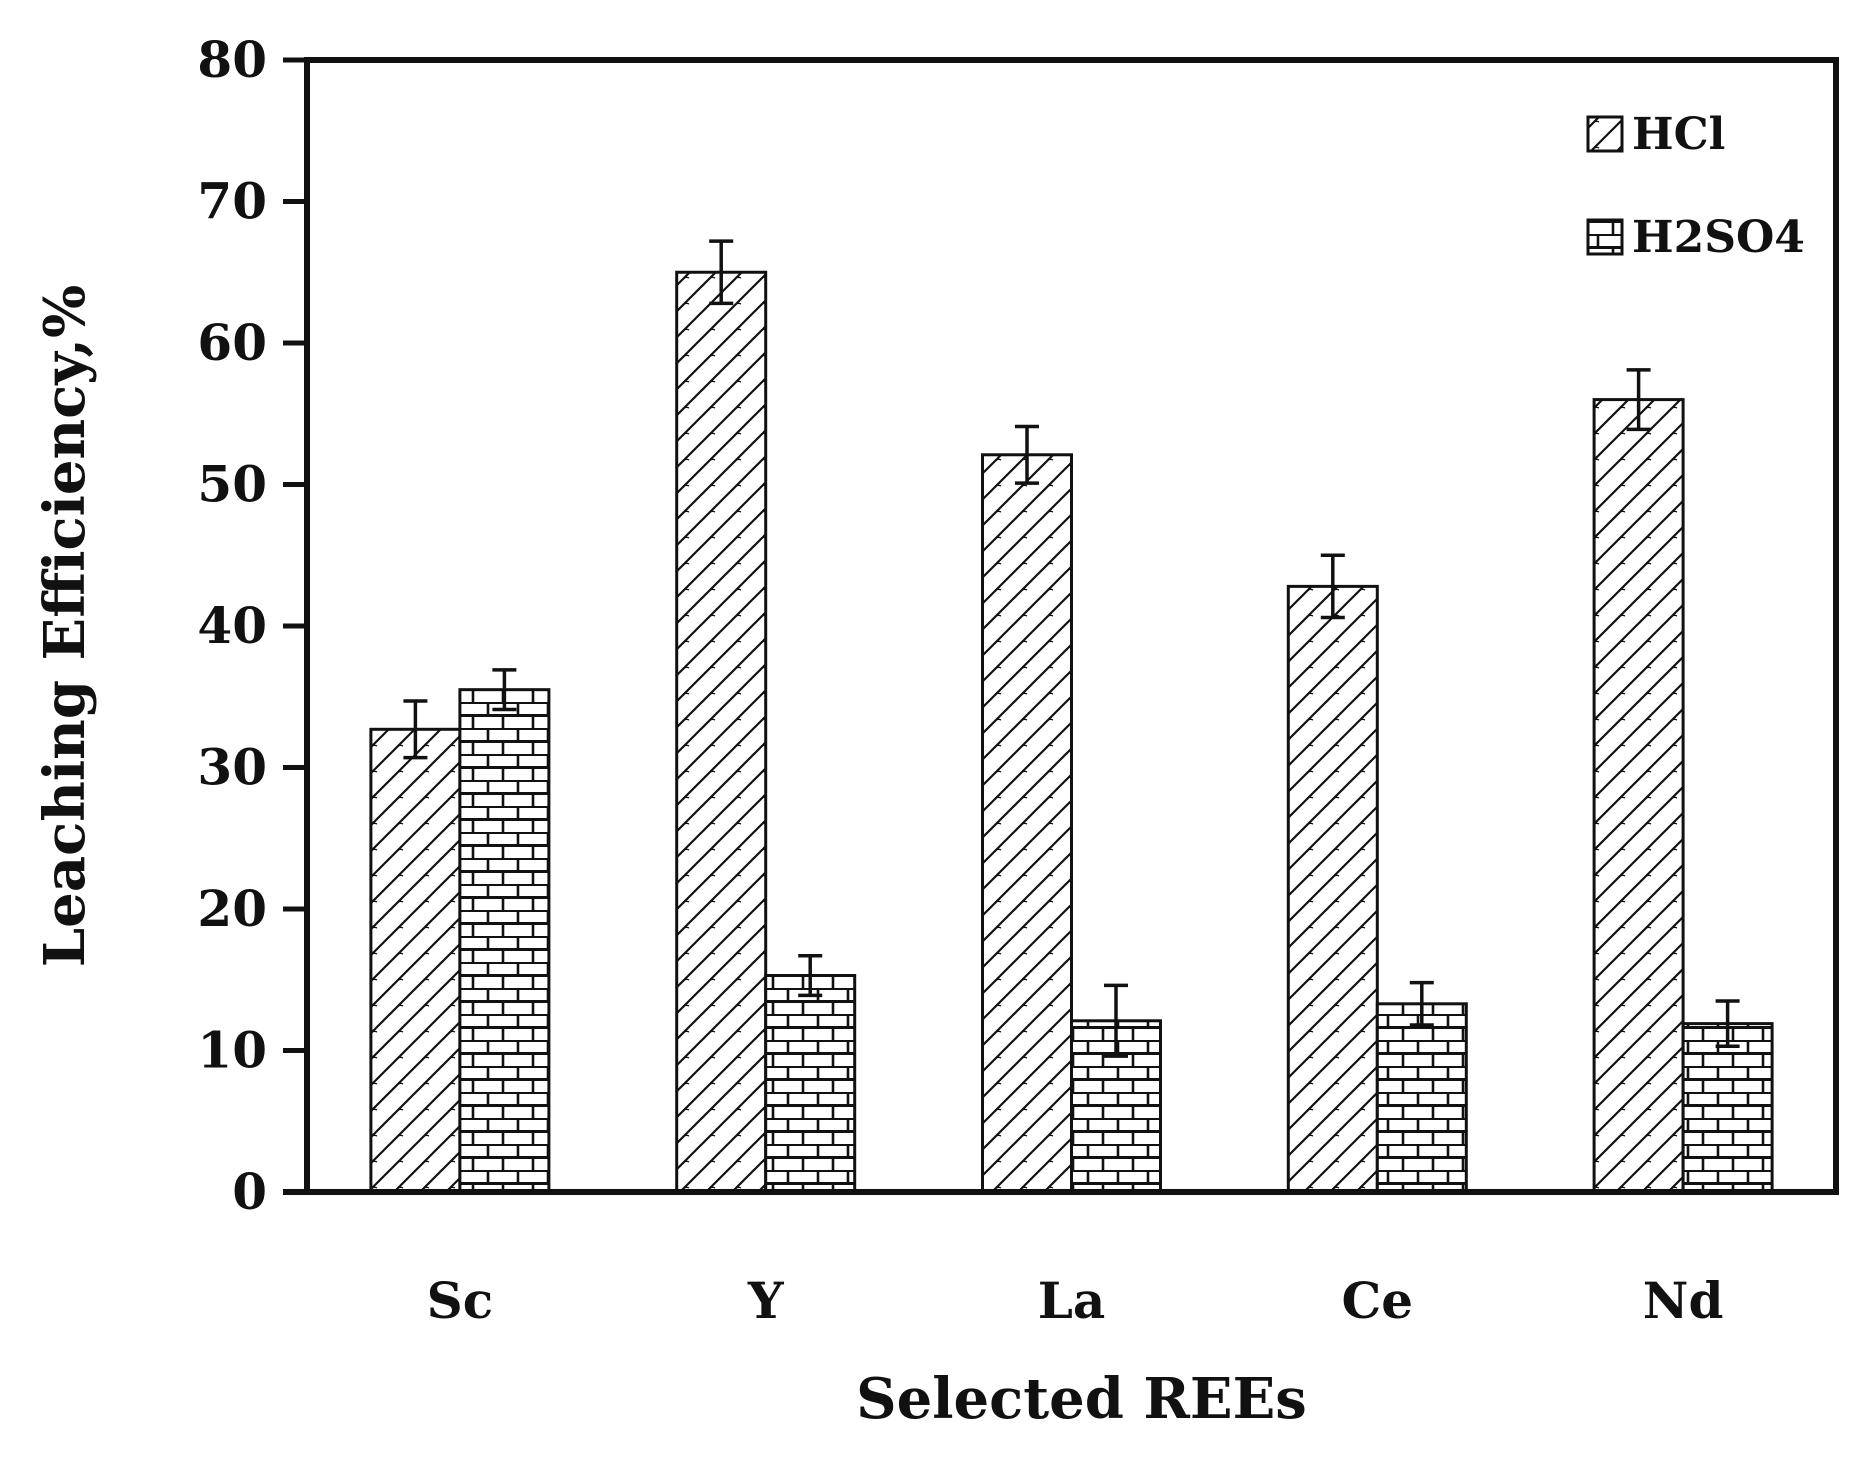 Image resolution: width=1864 pixels, height=1458 pixels. Describe the element at coordinates (1718, 237) in the screenshot. I see `legend-label-h2so4: H2SO4` at that location.